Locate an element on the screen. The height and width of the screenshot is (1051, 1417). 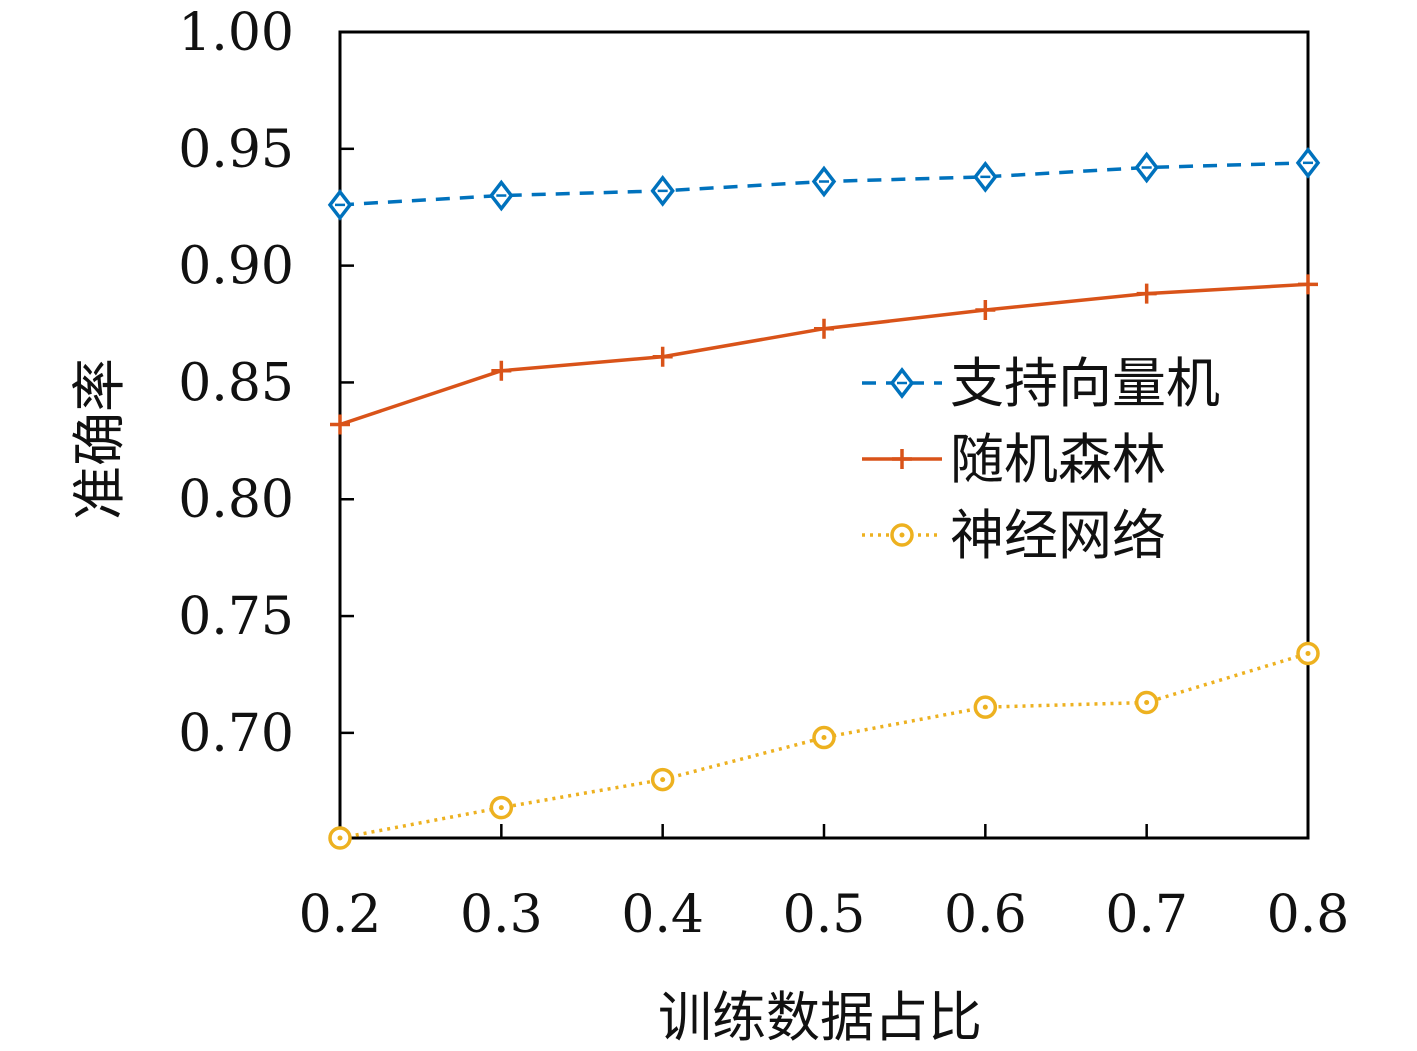
y-axis: 0.70 0.75 0.80 0.85 0.90 0.95 1.00 is located at coordinates (266, 383).